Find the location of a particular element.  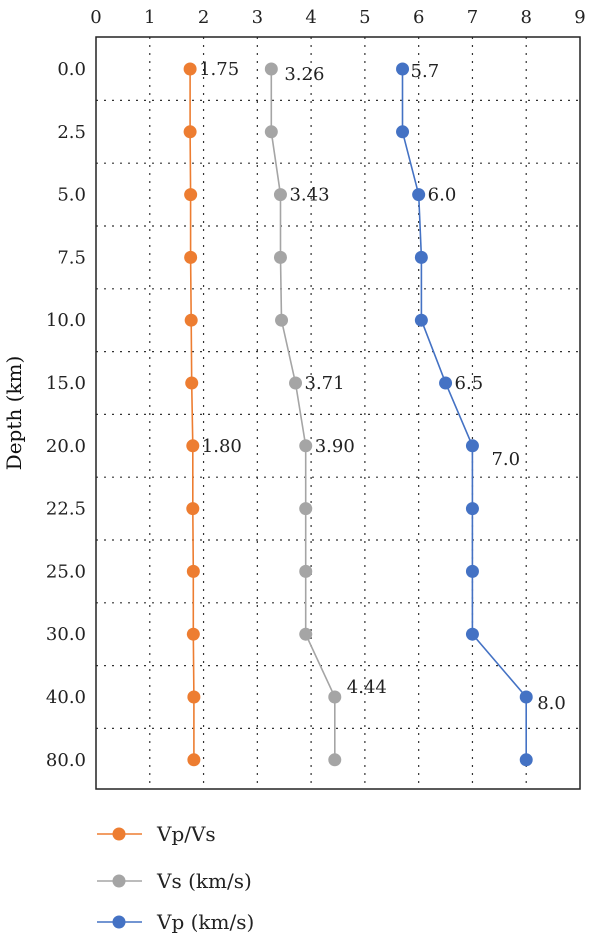

legend-item: Vp/Vs is located at coordinates (156, 834).